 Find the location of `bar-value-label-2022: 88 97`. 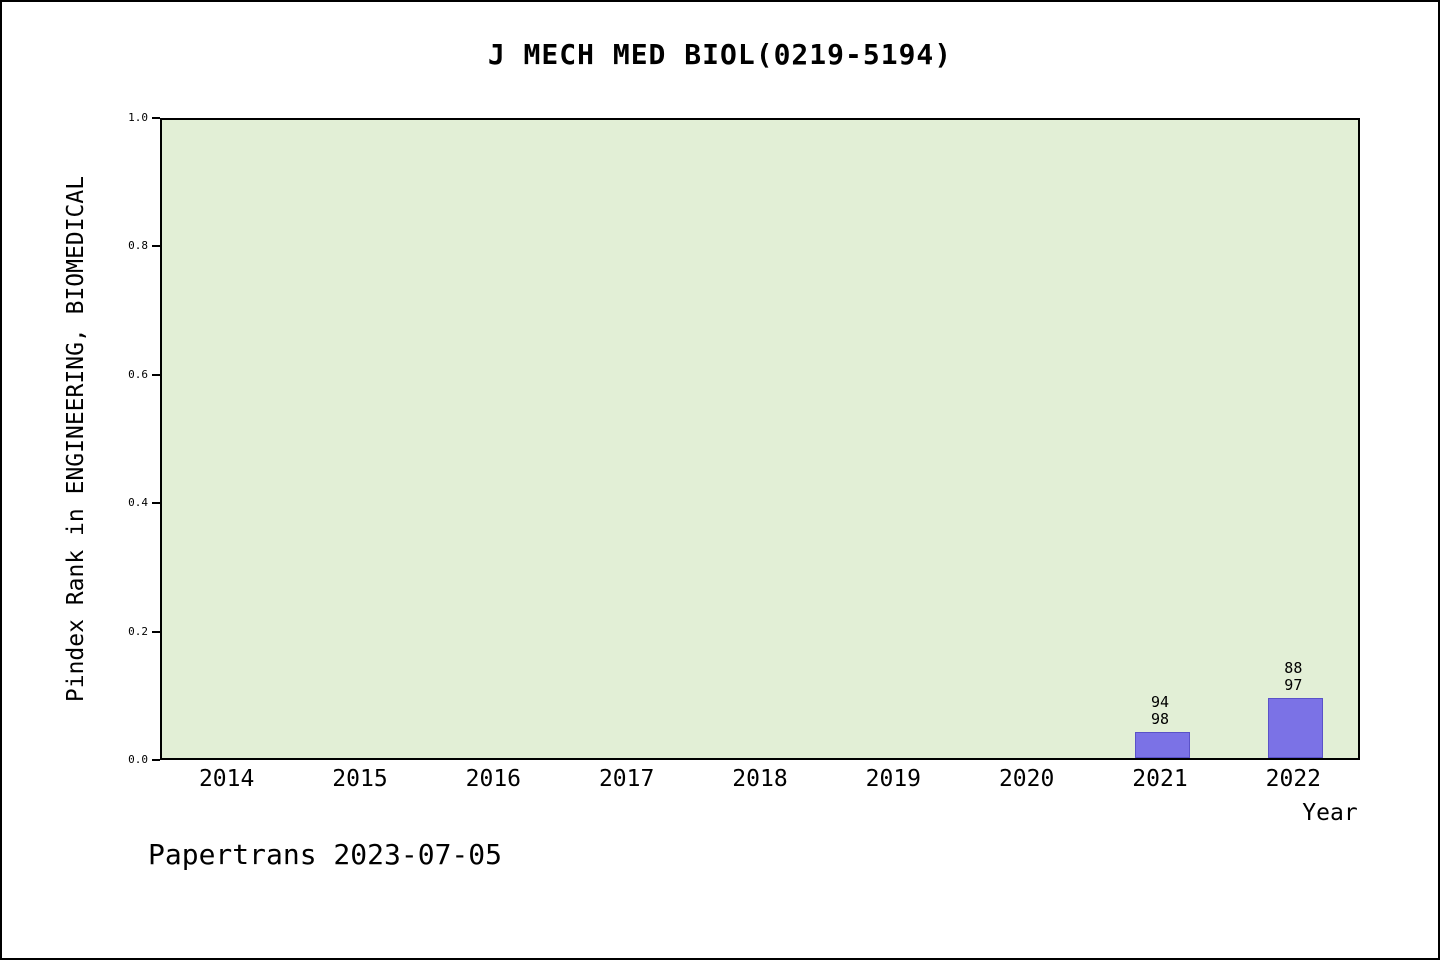

bar-value-label-2022: 88 97 is located at coordinates (1293, 677).